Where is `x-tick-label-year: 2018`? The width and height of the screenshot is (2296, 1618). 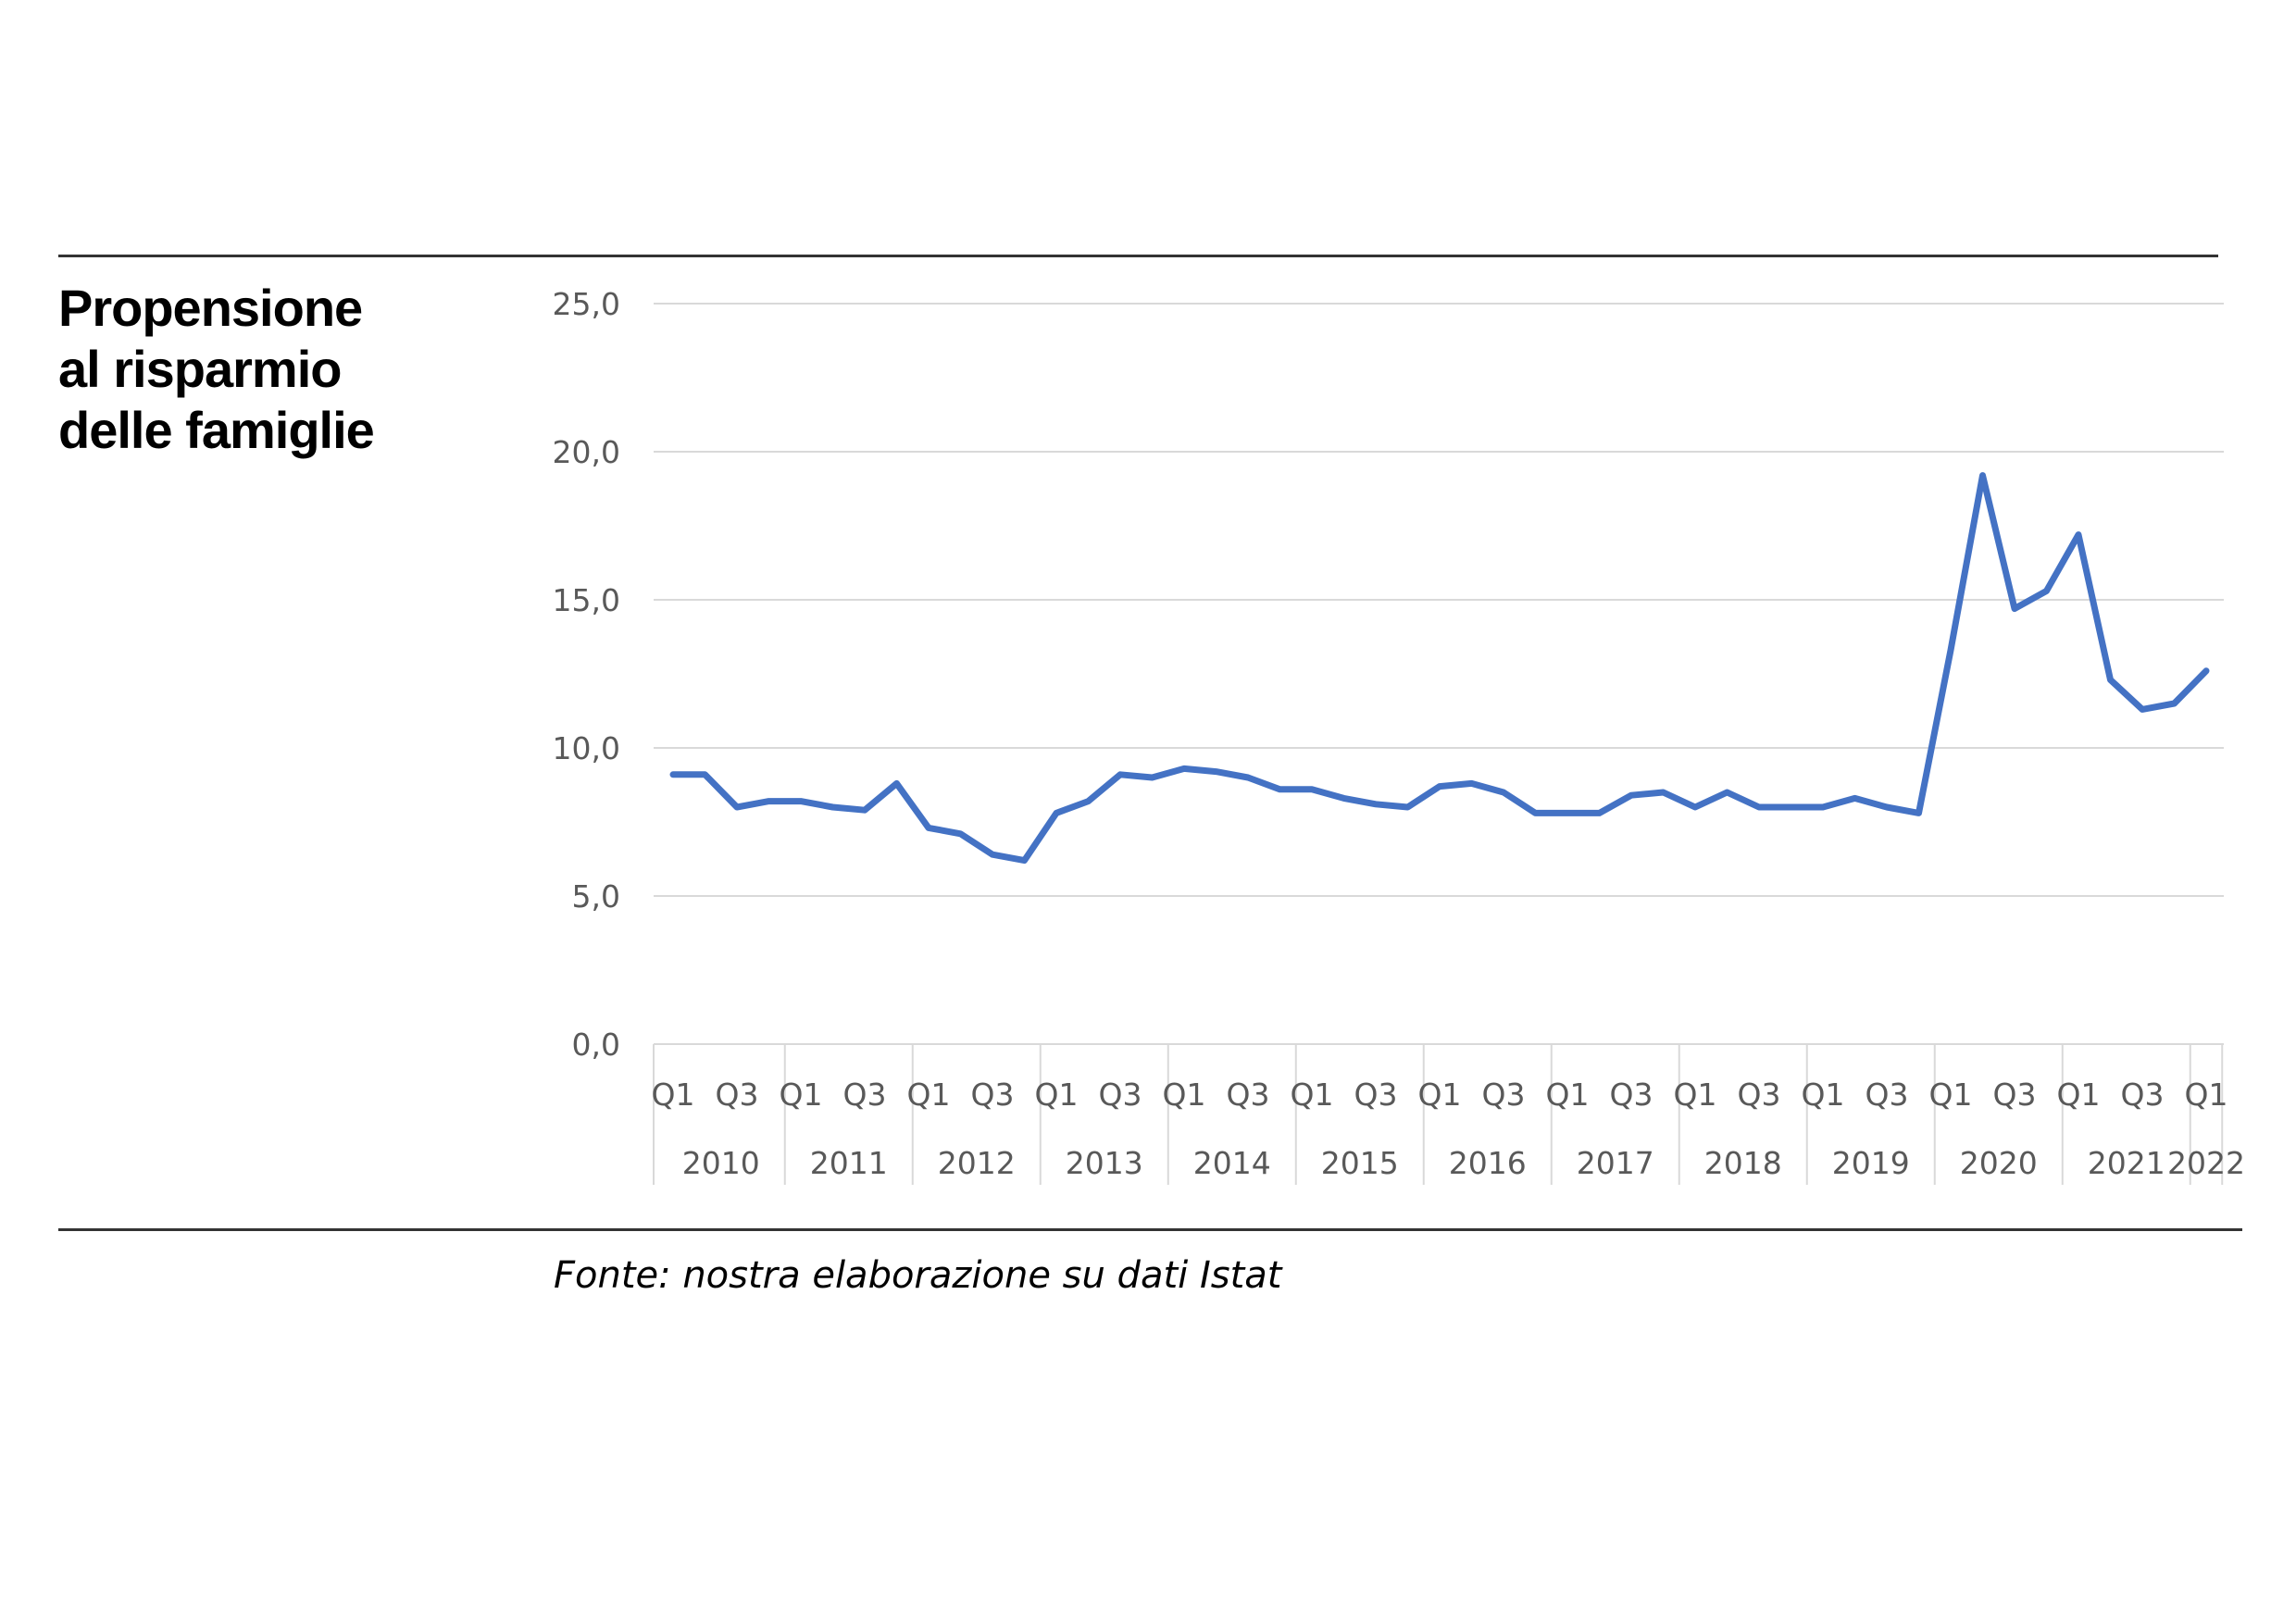
x-tick-label-year: 2018 is located at coordinates (1743, 1163).